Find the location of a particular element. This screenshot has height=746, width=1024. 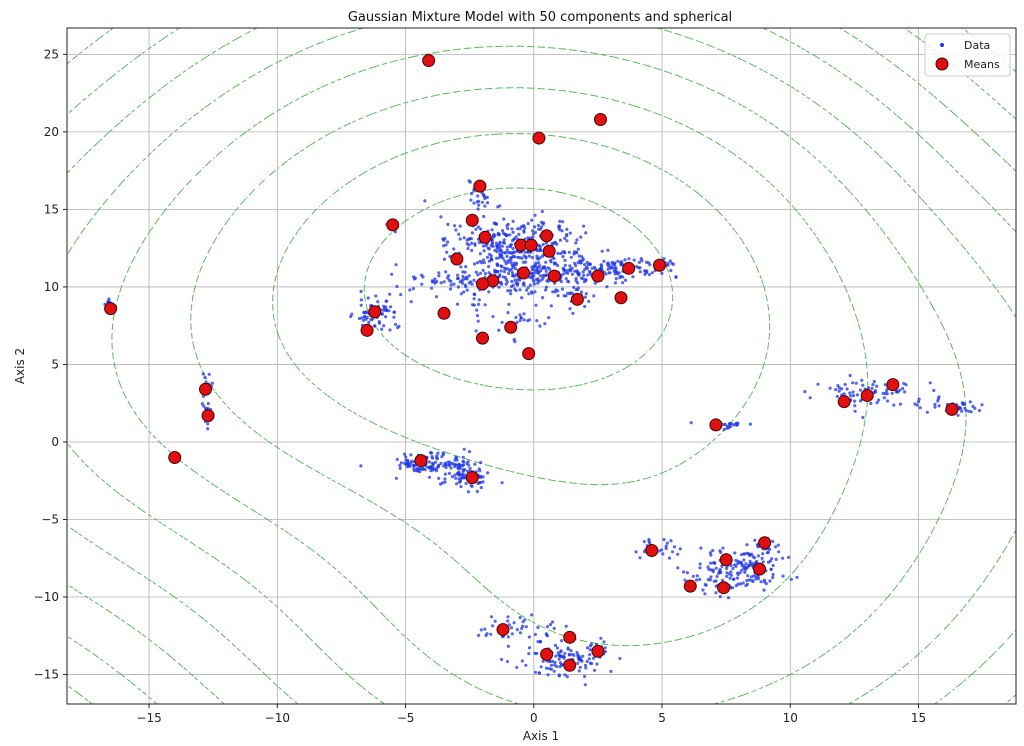

y-tick-label: −10 is located at coordinates (46, 597).